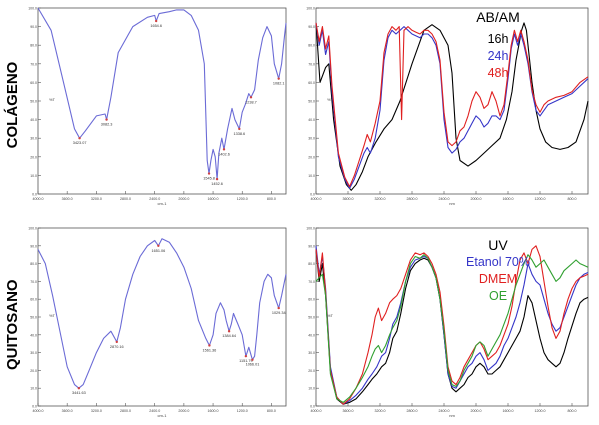  I want to click on legend-item-48h: 48h, so click(498, 73).